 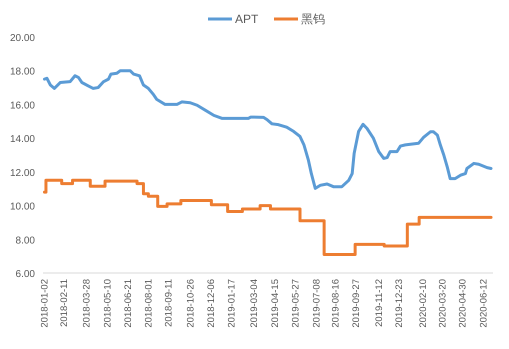 What do you see at coordinates (191, 303) in the screenshot?
I see `x-tick-label: 2018-10-26` at bounding box center [191, 303].